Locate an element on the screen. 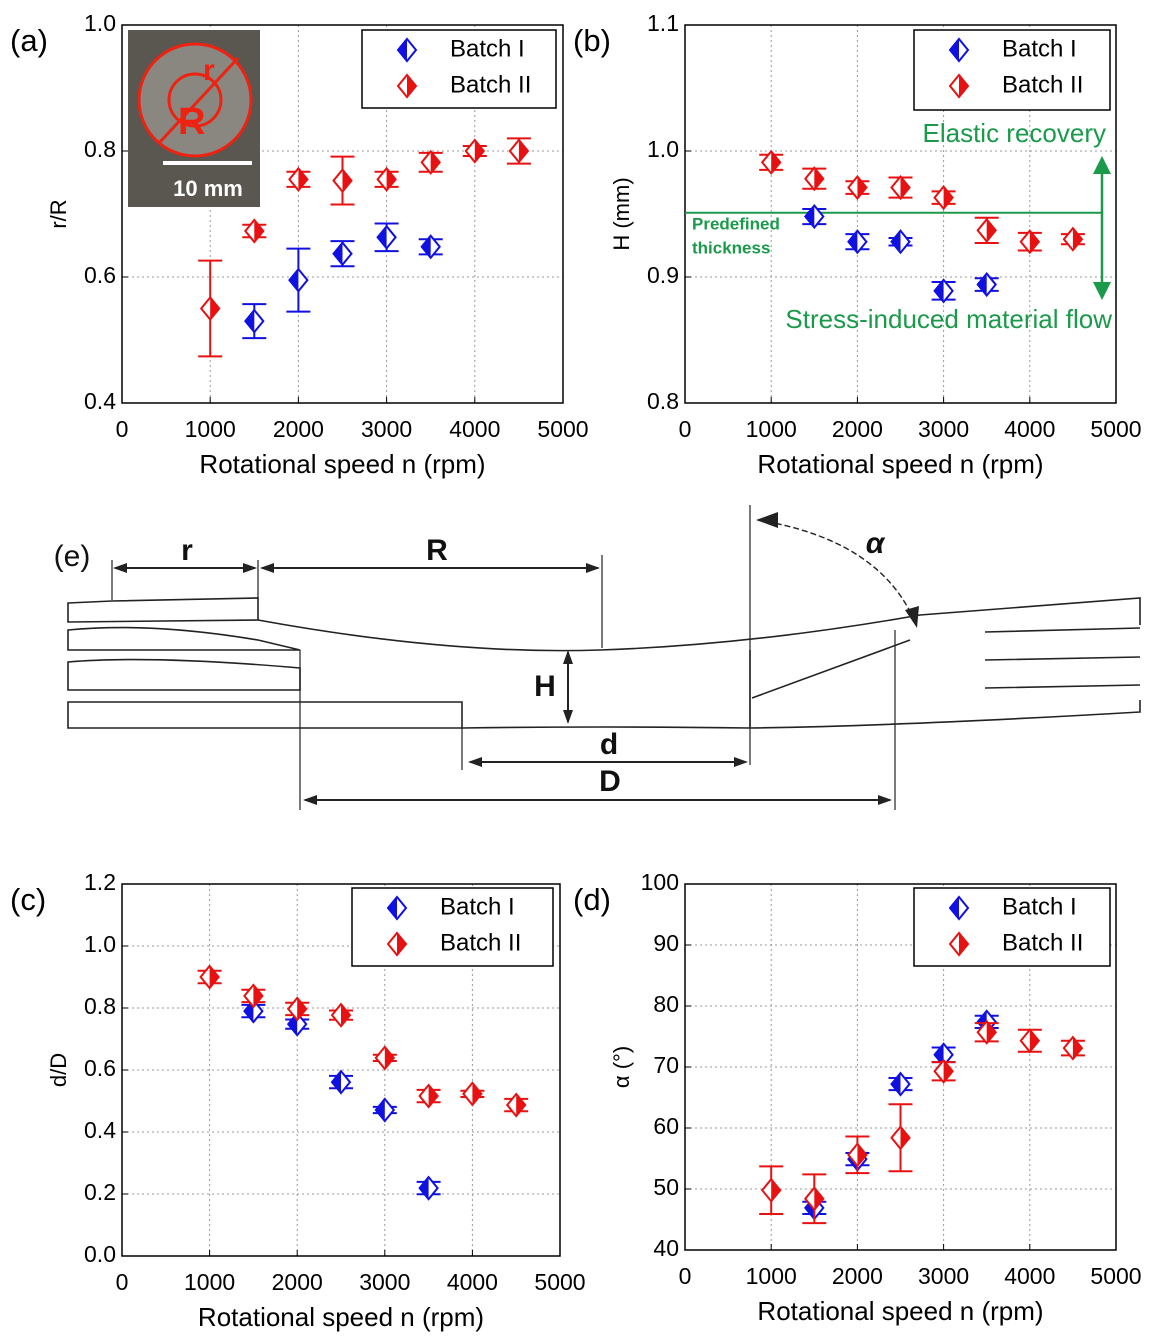 The image size is (1151, 1343). arrowhead is located at coordinates (1102, 228).